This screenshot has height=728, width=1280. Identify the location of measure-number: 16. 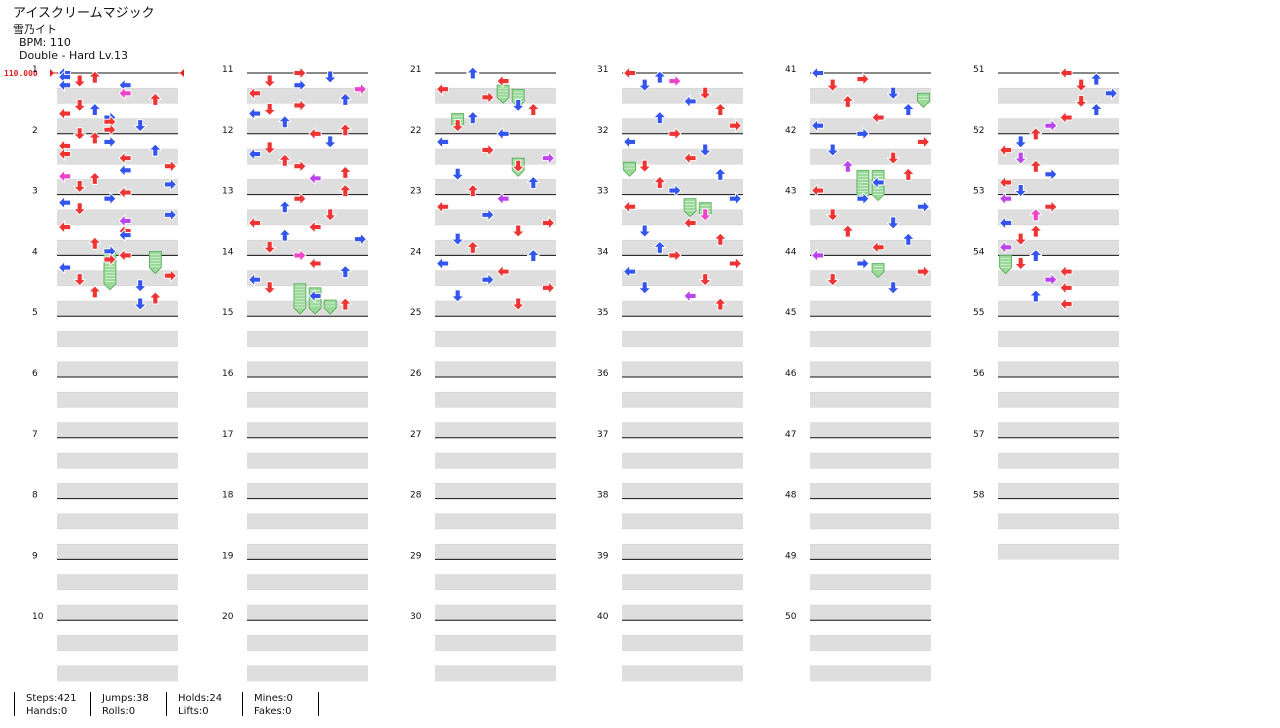
(228, 374).